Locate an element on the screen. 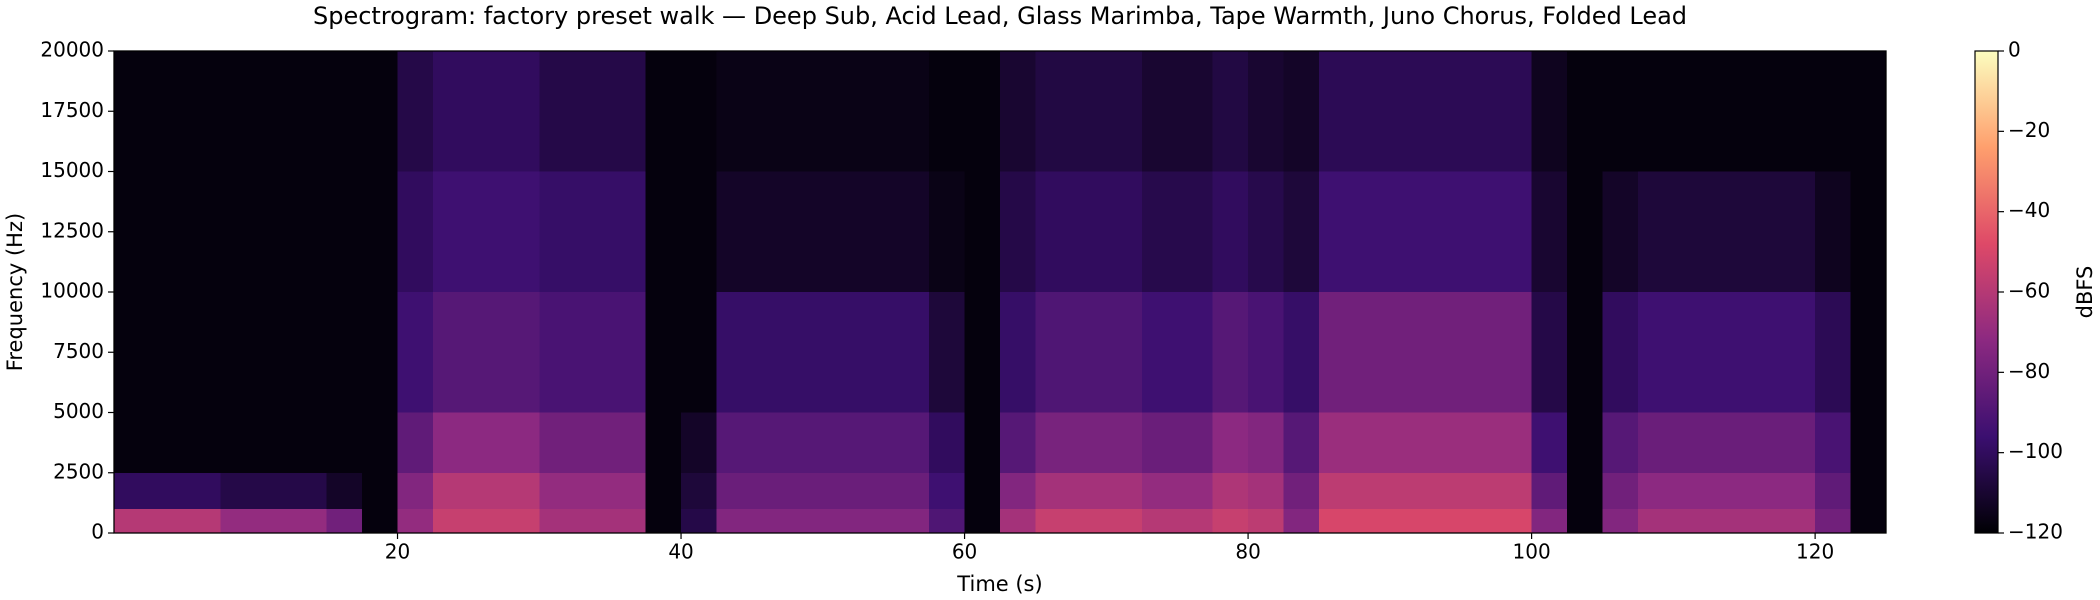  colorbar-tick-label: −120 is located at coordinates (2035, 532).